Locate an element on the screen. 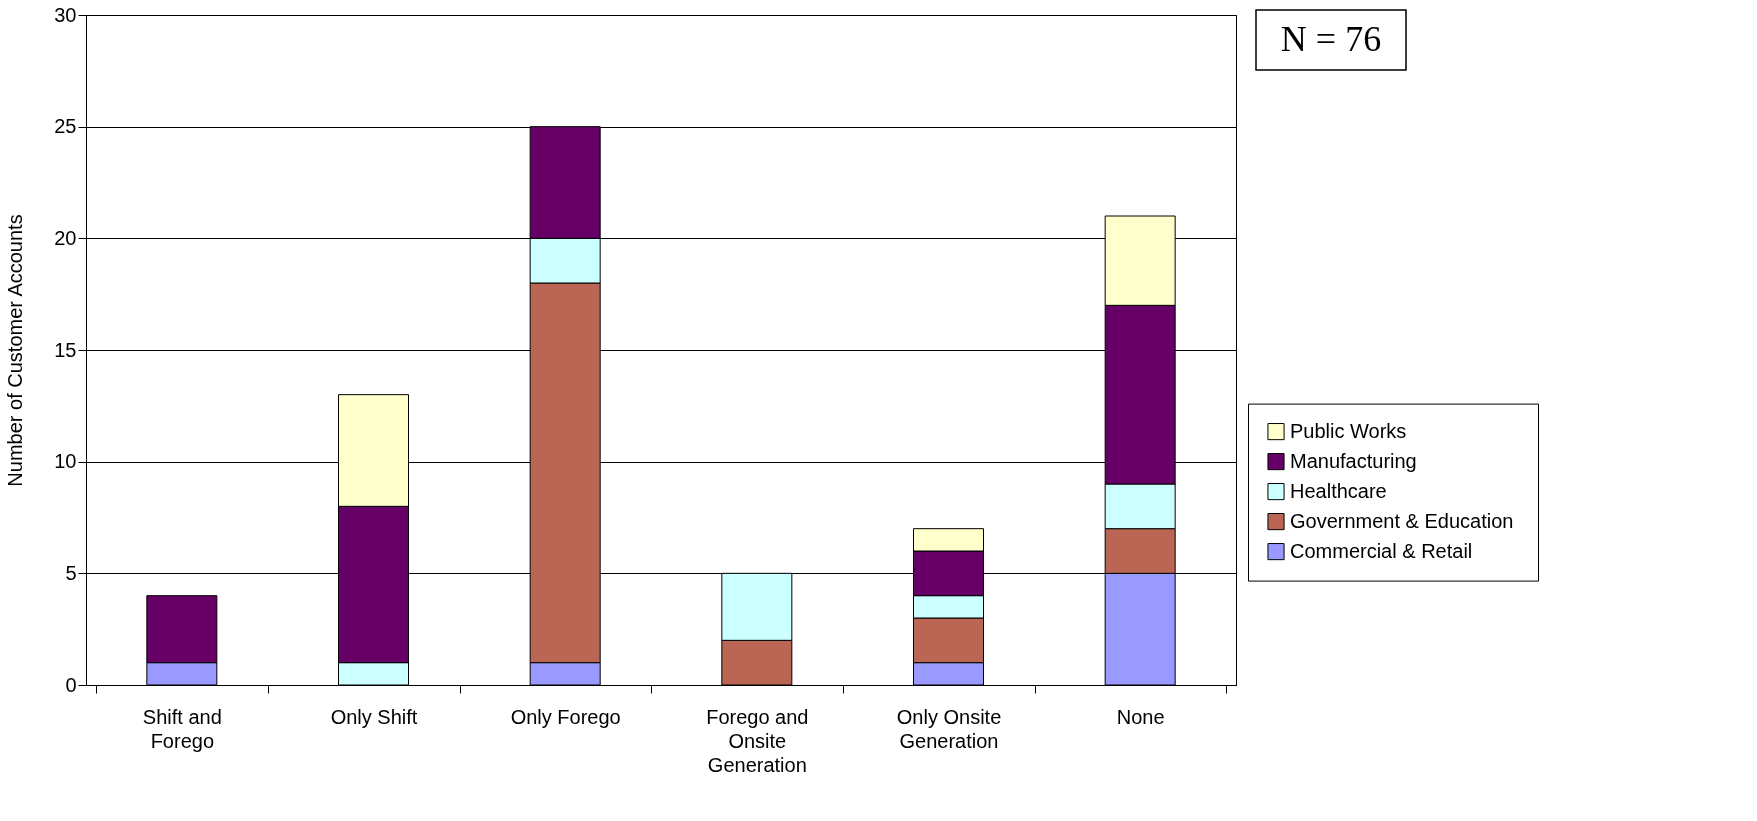 Image resolution: width=1757 pixels, height=821 pixels. x-tick-label: Only Shift is located at coordinates (374, 716).